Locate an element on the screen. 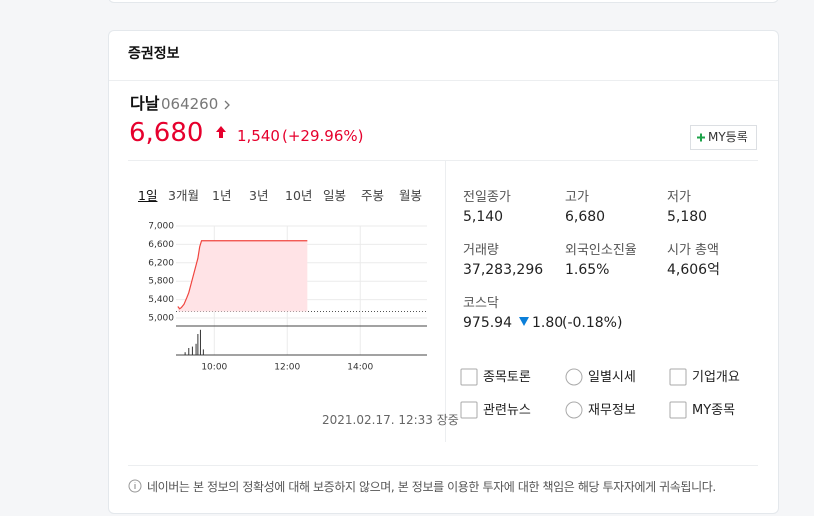 The height and width of the screenshot is (516, 814). stock-change: 1,540 is located at coordinates (258, 136).